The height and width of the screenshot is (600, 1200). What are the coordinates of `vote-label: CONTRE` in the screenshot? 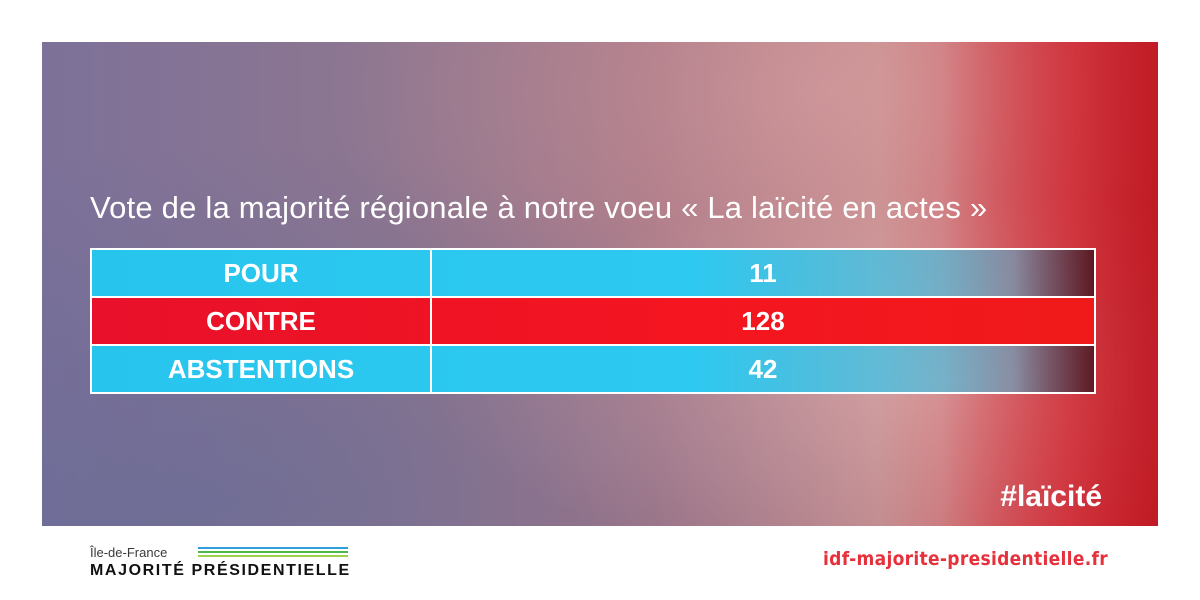 It's located at (262, 321).